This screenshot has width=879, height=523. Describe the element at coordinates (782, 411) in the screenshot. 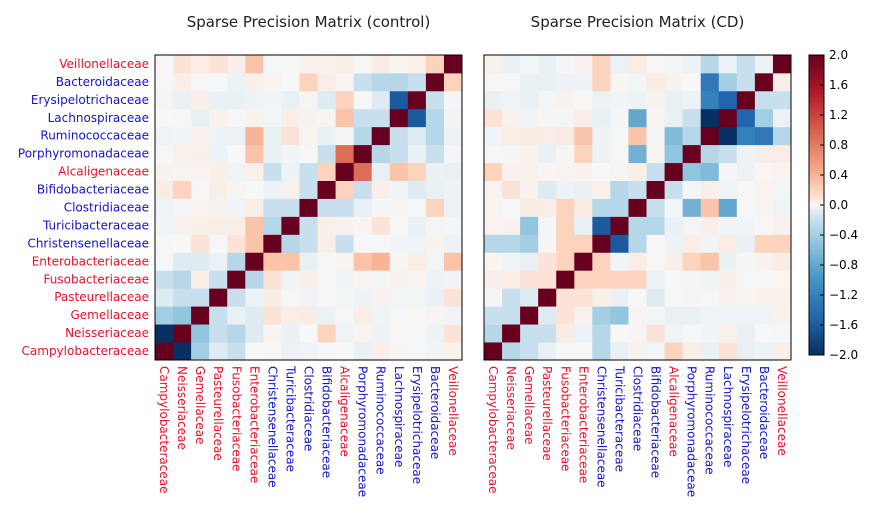

I see `x-tick-label: Veillonellaceae` at that location.